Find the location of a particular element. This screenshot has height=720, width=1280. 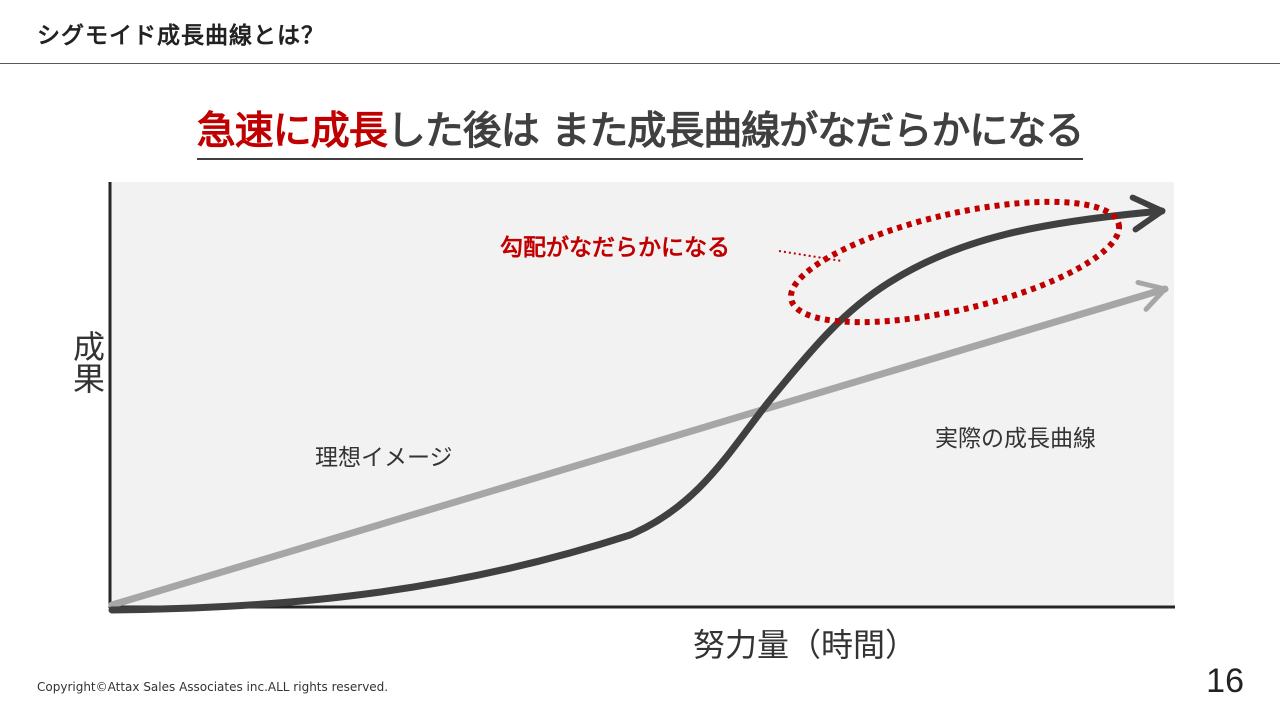

ideal-line-label: 理想イメージ is located at coordinates (384, 458).